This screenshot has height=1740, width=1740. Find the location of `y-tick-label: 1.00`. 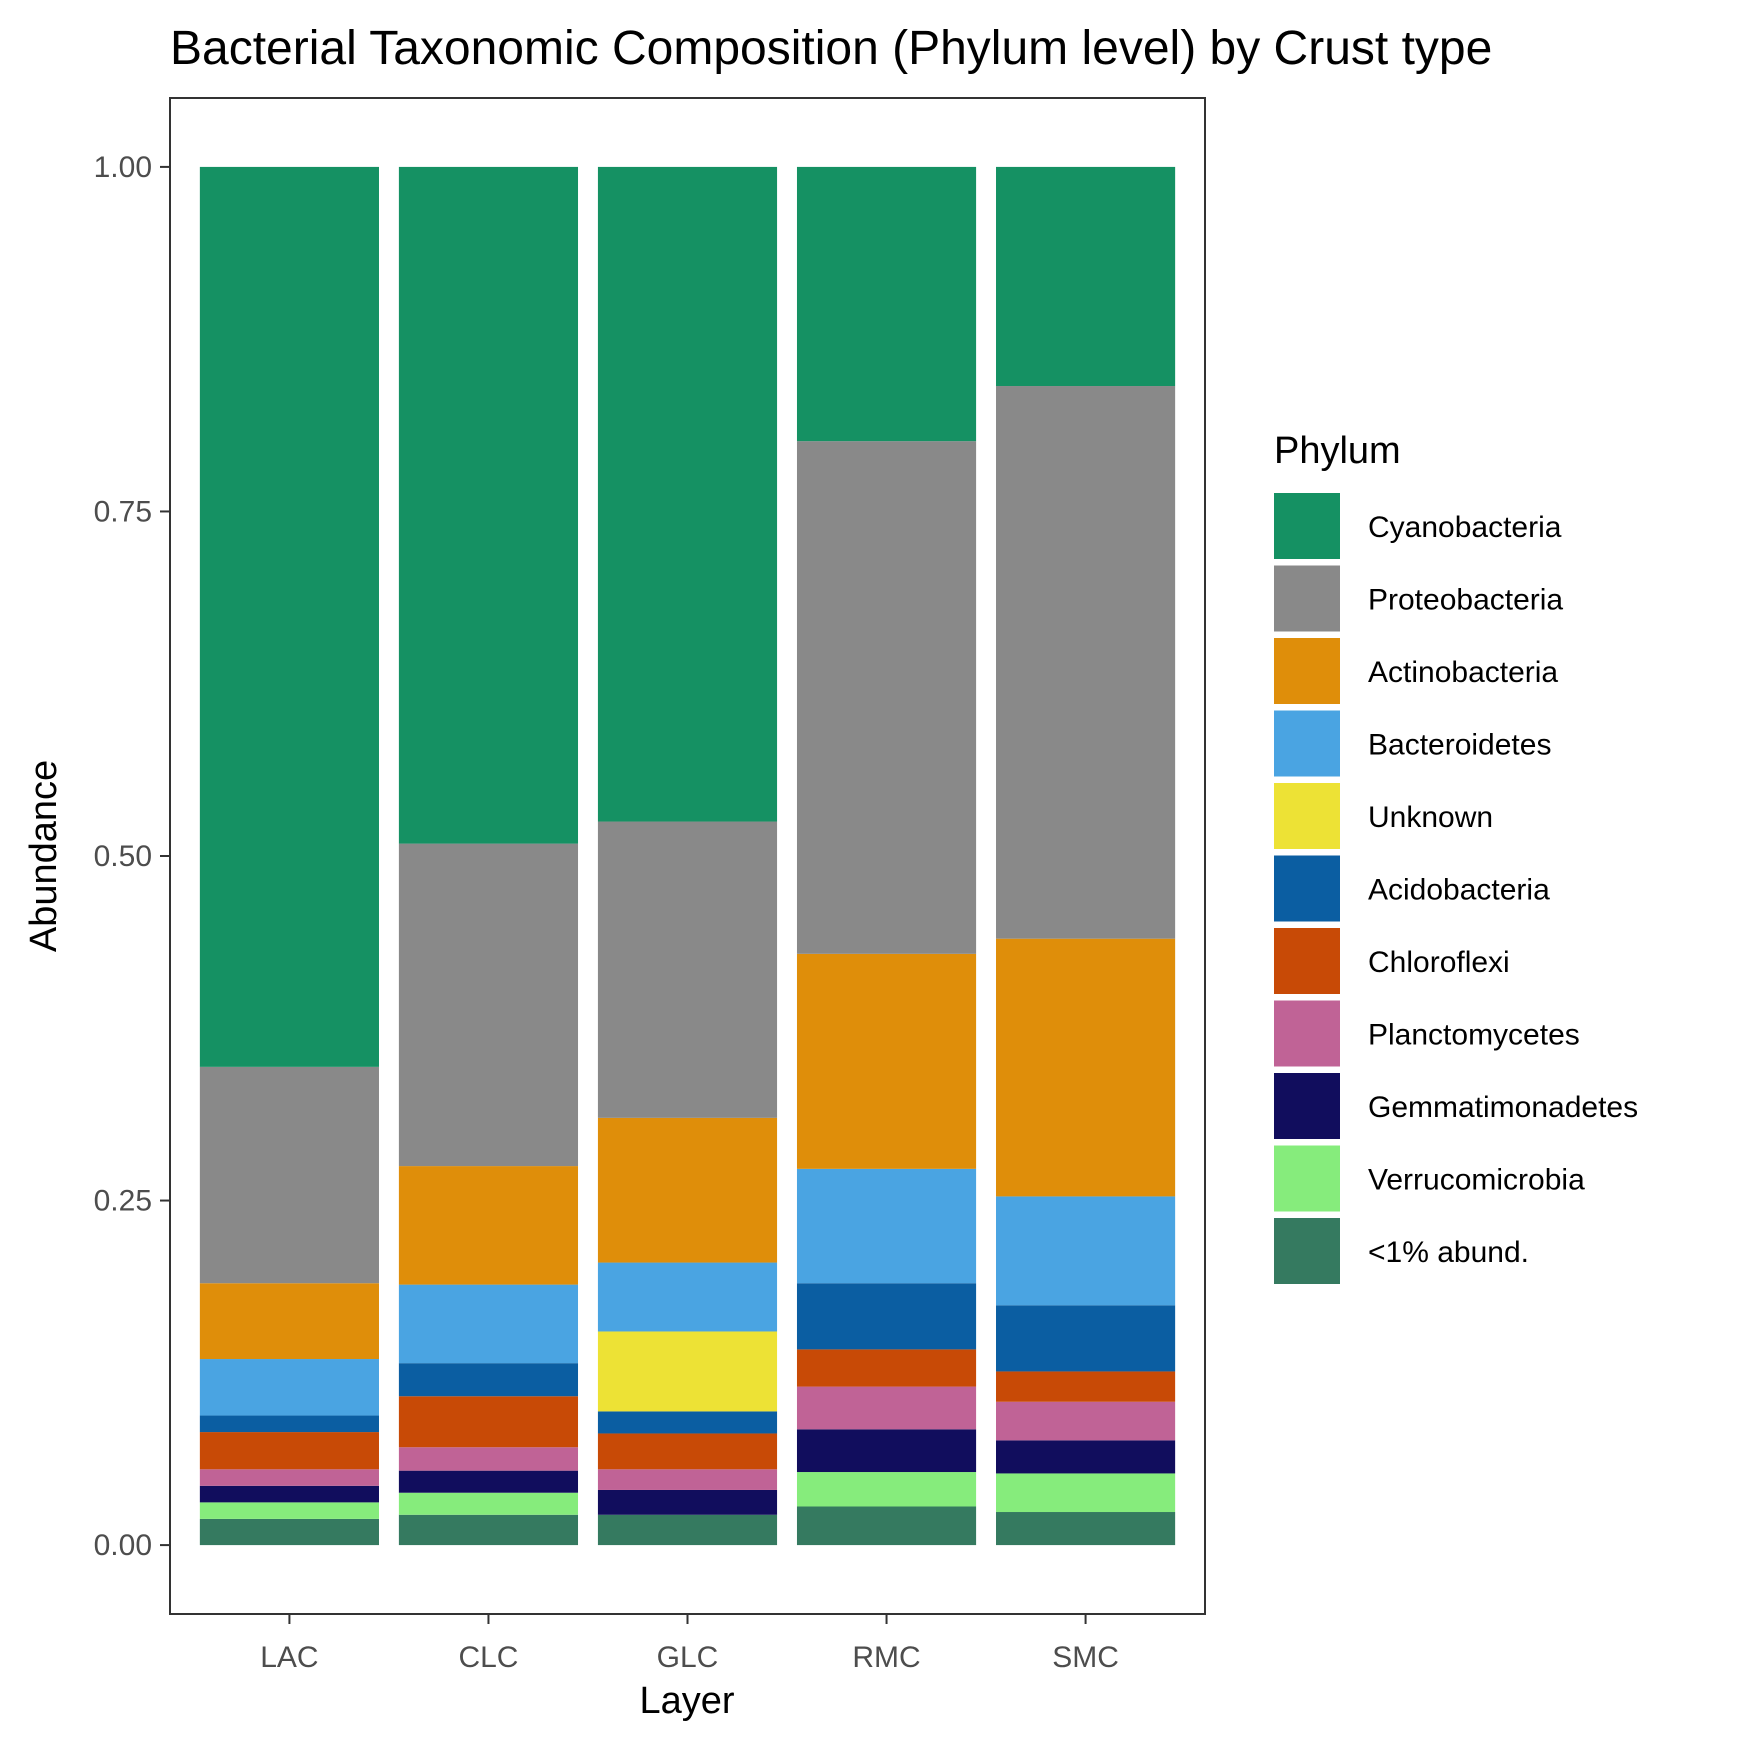

y-tick-label: 1.00 is located at coordinates (123, 167).